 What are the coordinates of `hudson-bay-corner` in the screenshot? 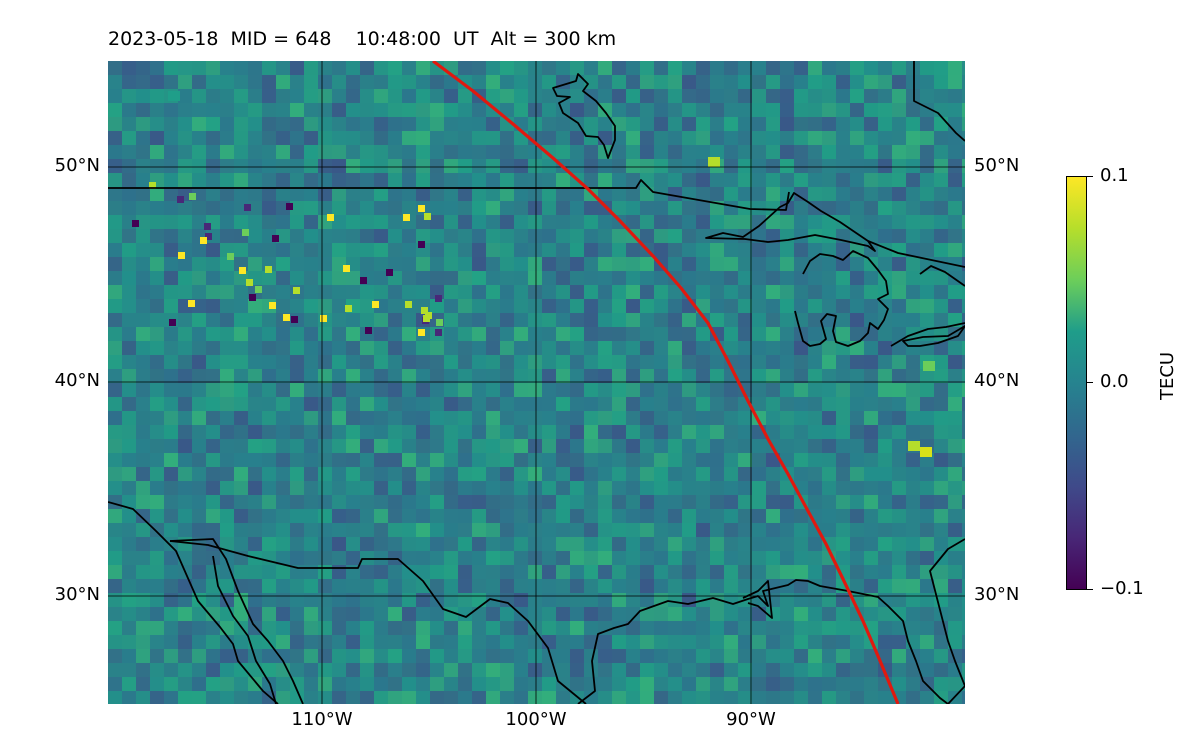 It's located at (939, 101).